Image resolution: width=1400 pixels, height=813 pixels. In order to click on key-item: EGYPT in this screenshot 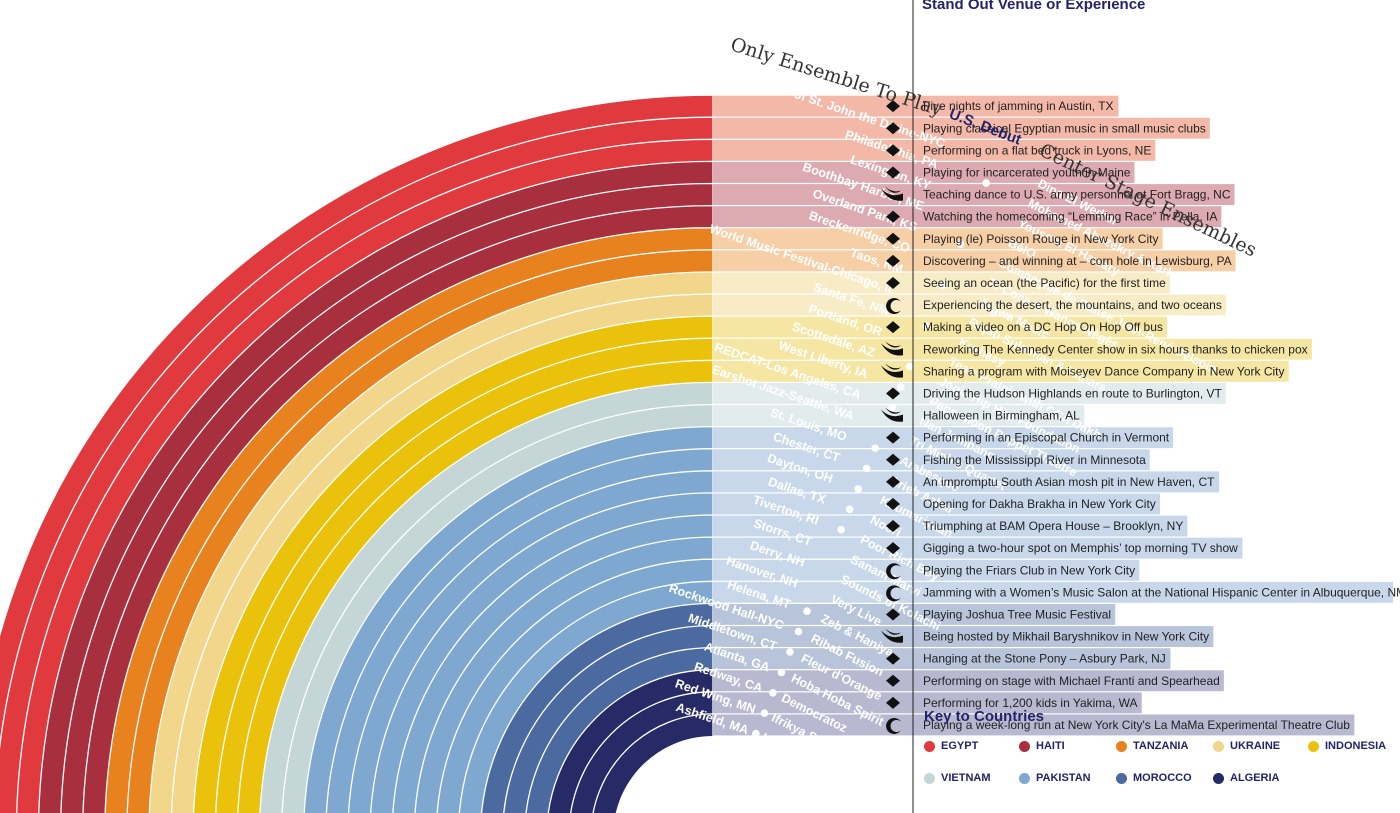, I will do `click(951, 746)`.